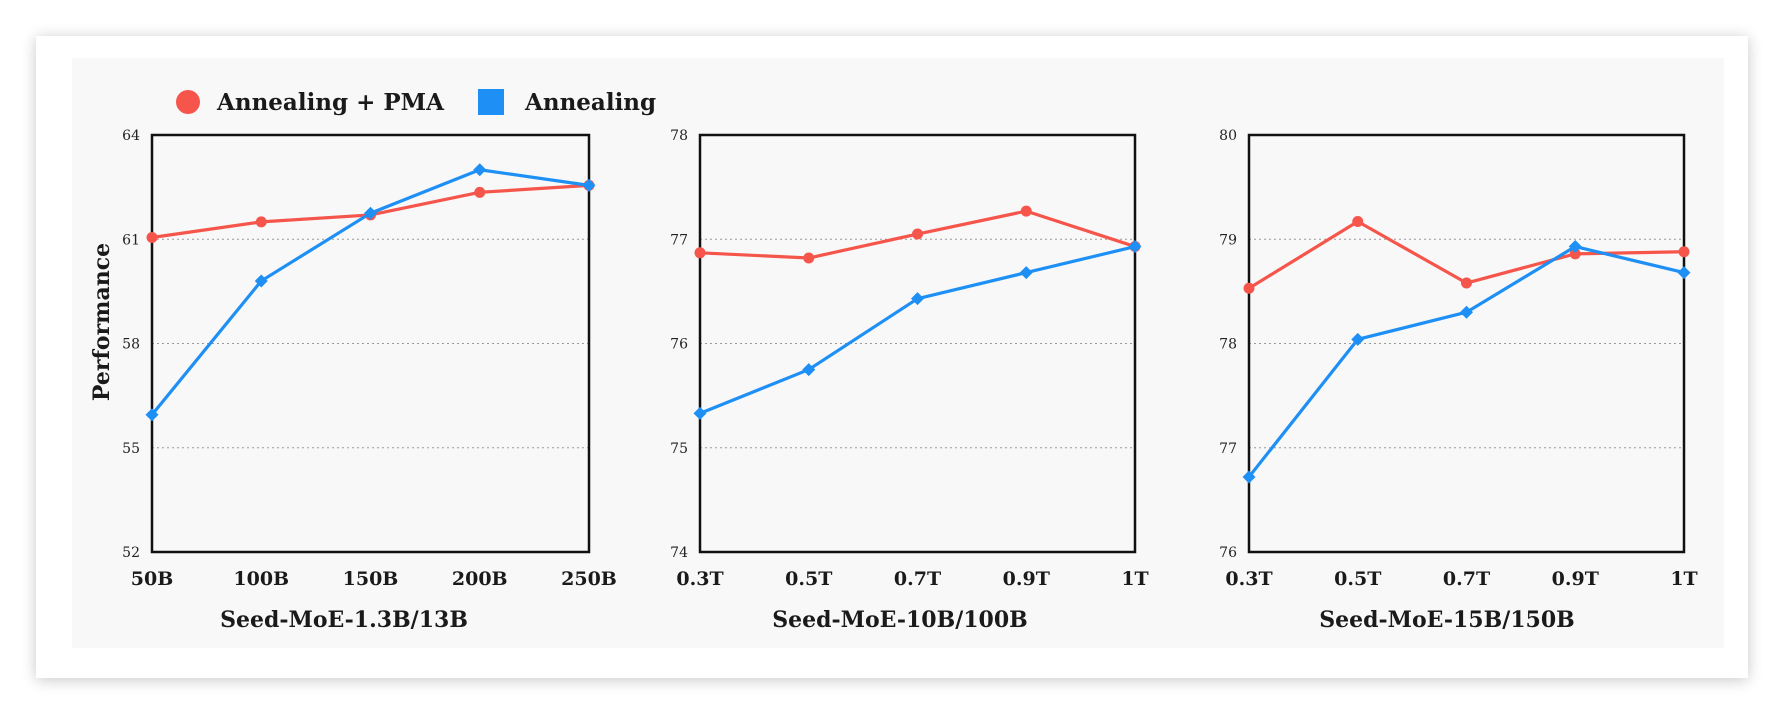 This screenshot has width=1784, height=714. Describe the element at coordinates (589, 579) in the screenshot. I see `x-tick-label: 250B` at that location.